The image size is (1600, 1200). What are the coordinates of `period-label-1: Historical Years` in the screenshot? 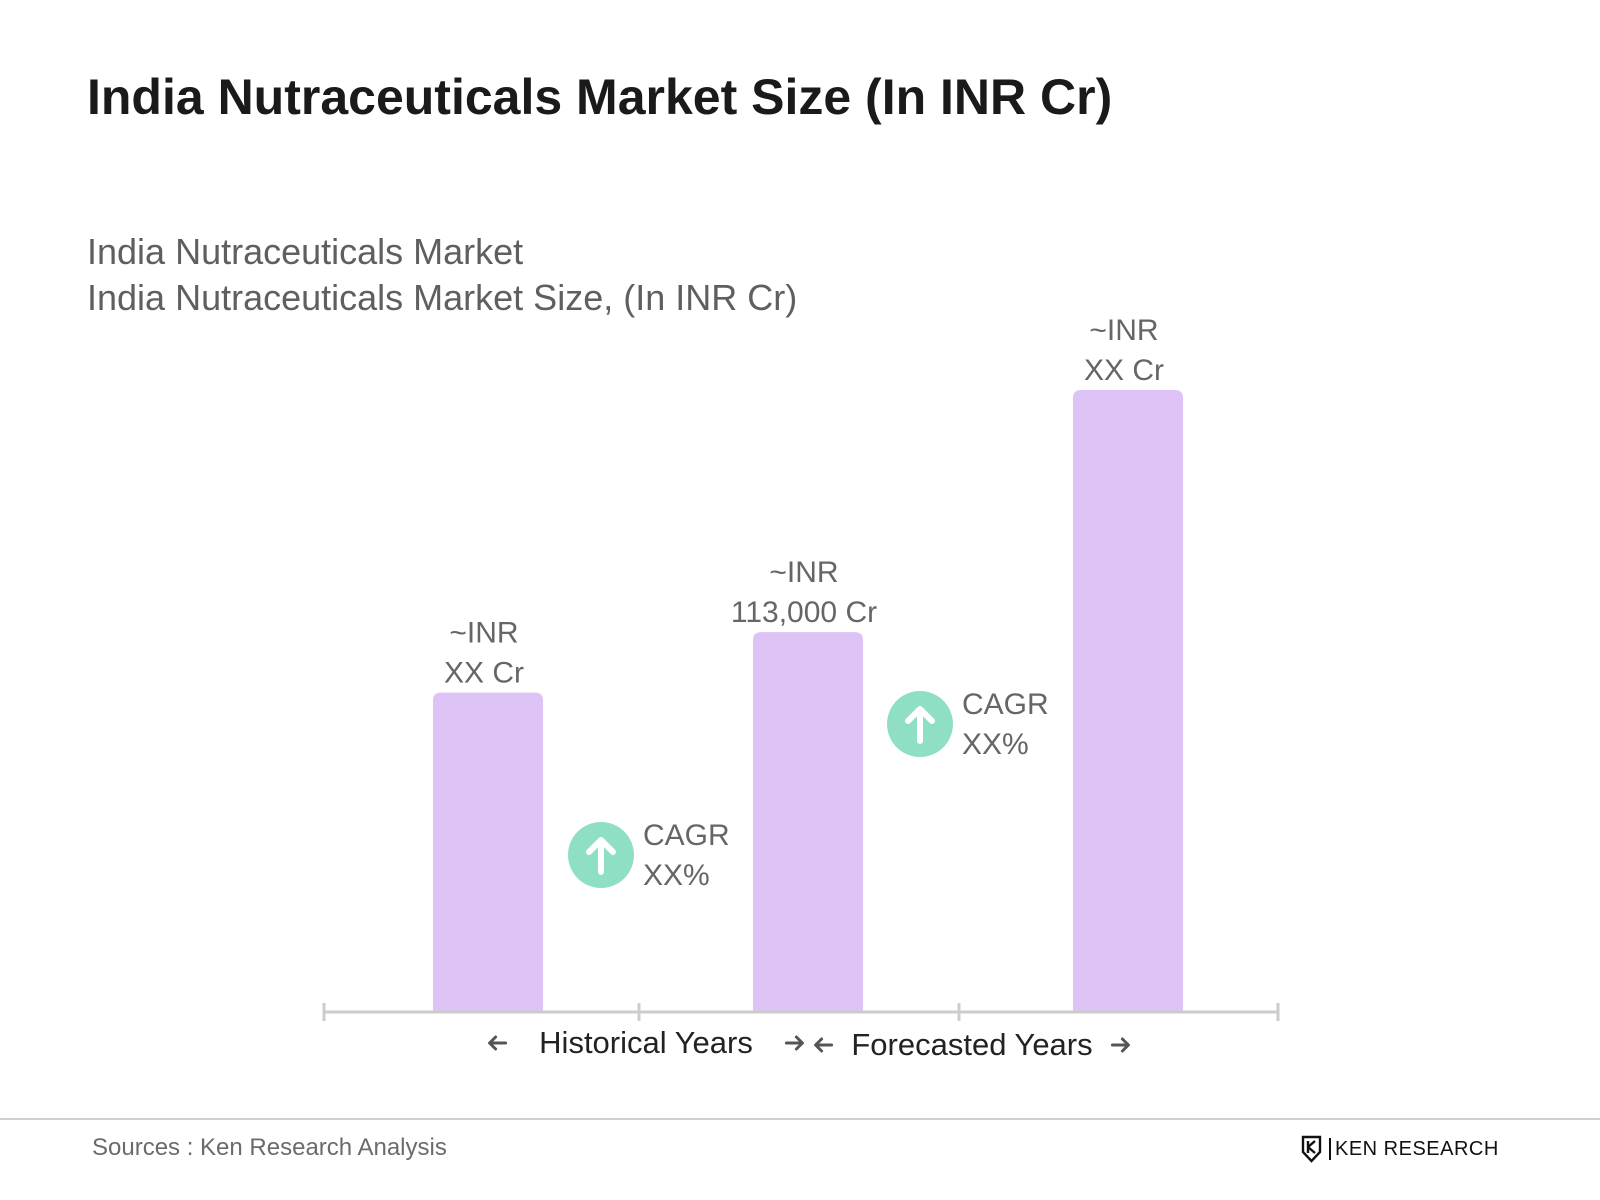 It's located at (646, 1042).